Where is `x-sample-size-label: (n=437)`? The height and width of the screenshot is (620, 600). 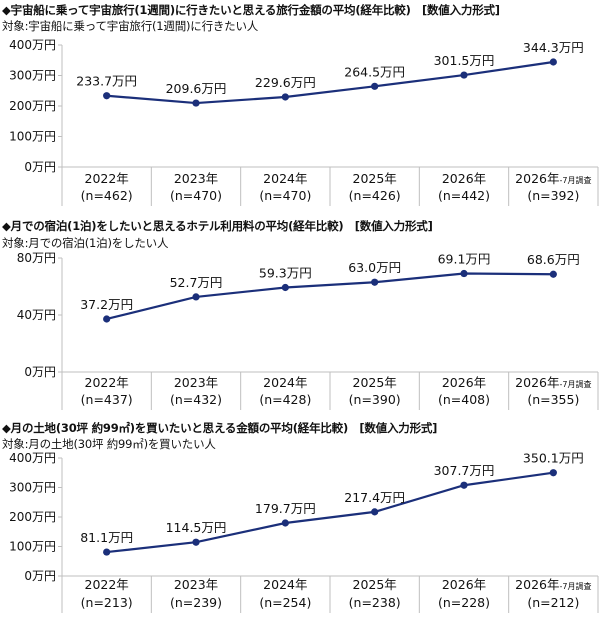 x-sample-size-label: (n=437) is located at coordinates (107, 399).